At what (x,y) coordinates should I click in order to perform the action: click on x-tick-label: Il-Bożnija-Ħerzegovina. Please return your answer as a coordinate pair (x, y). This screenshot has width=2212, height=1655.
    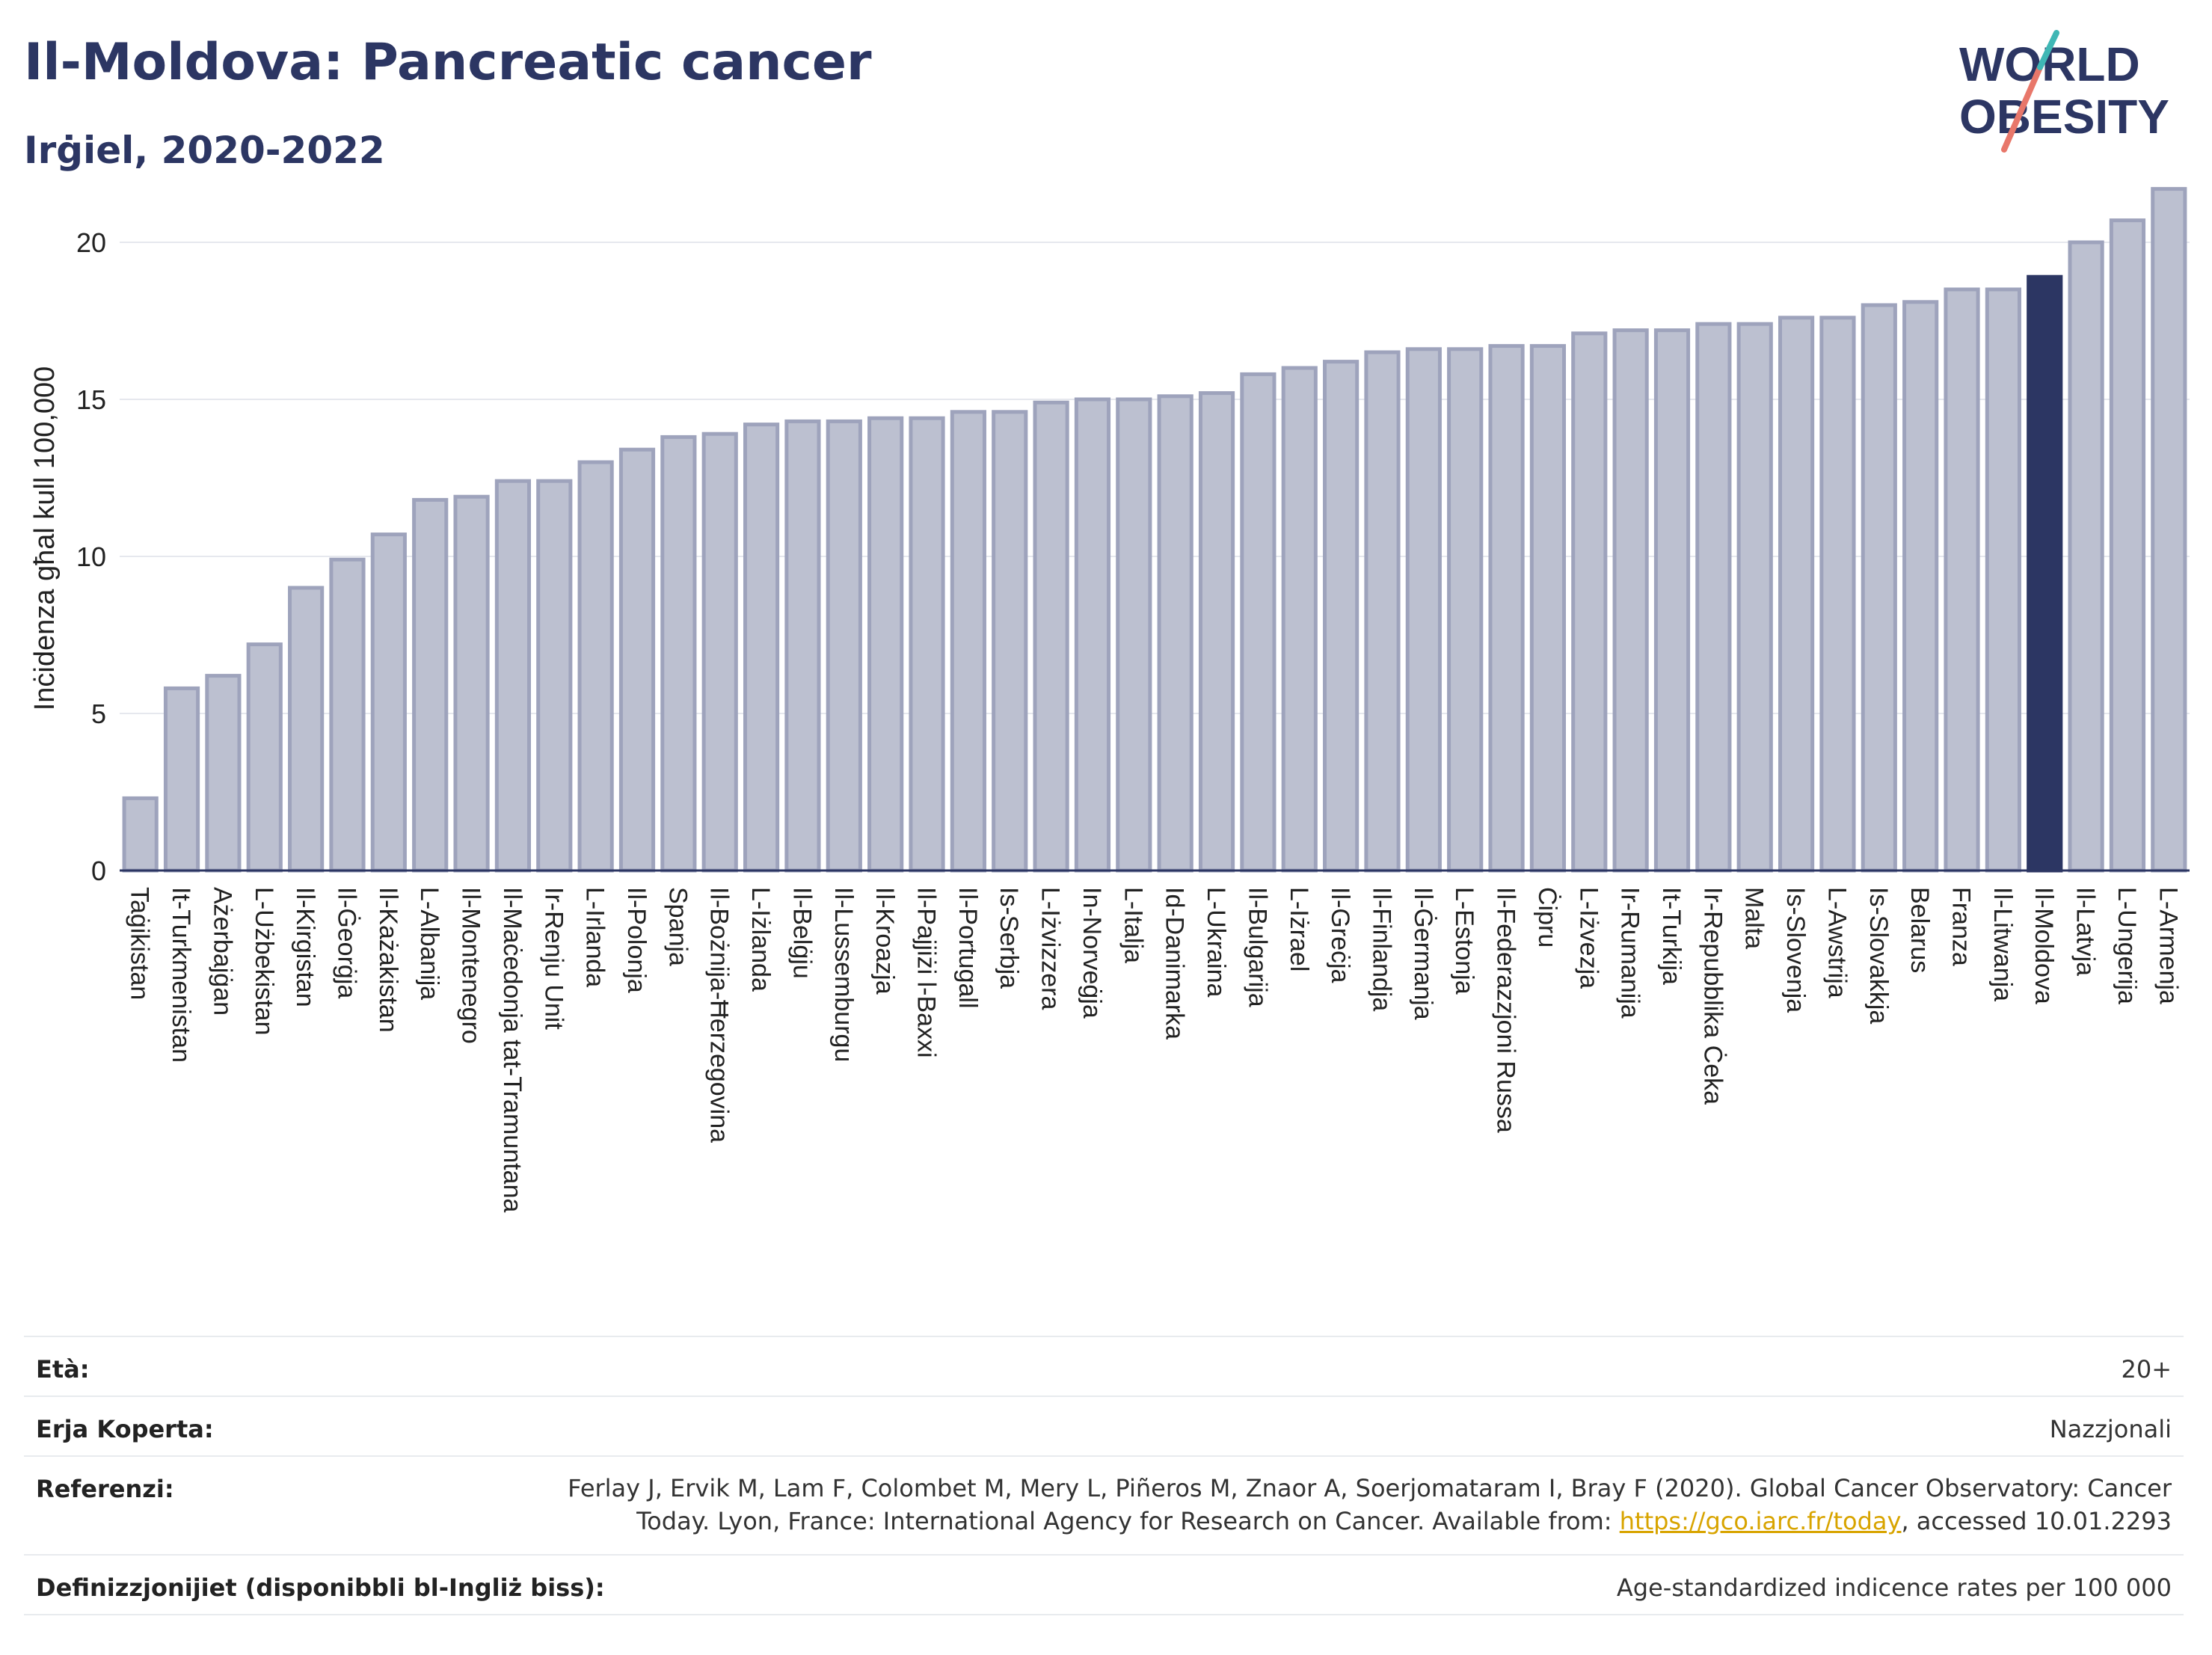
    Looking at the image, I should click on (719, 1015).